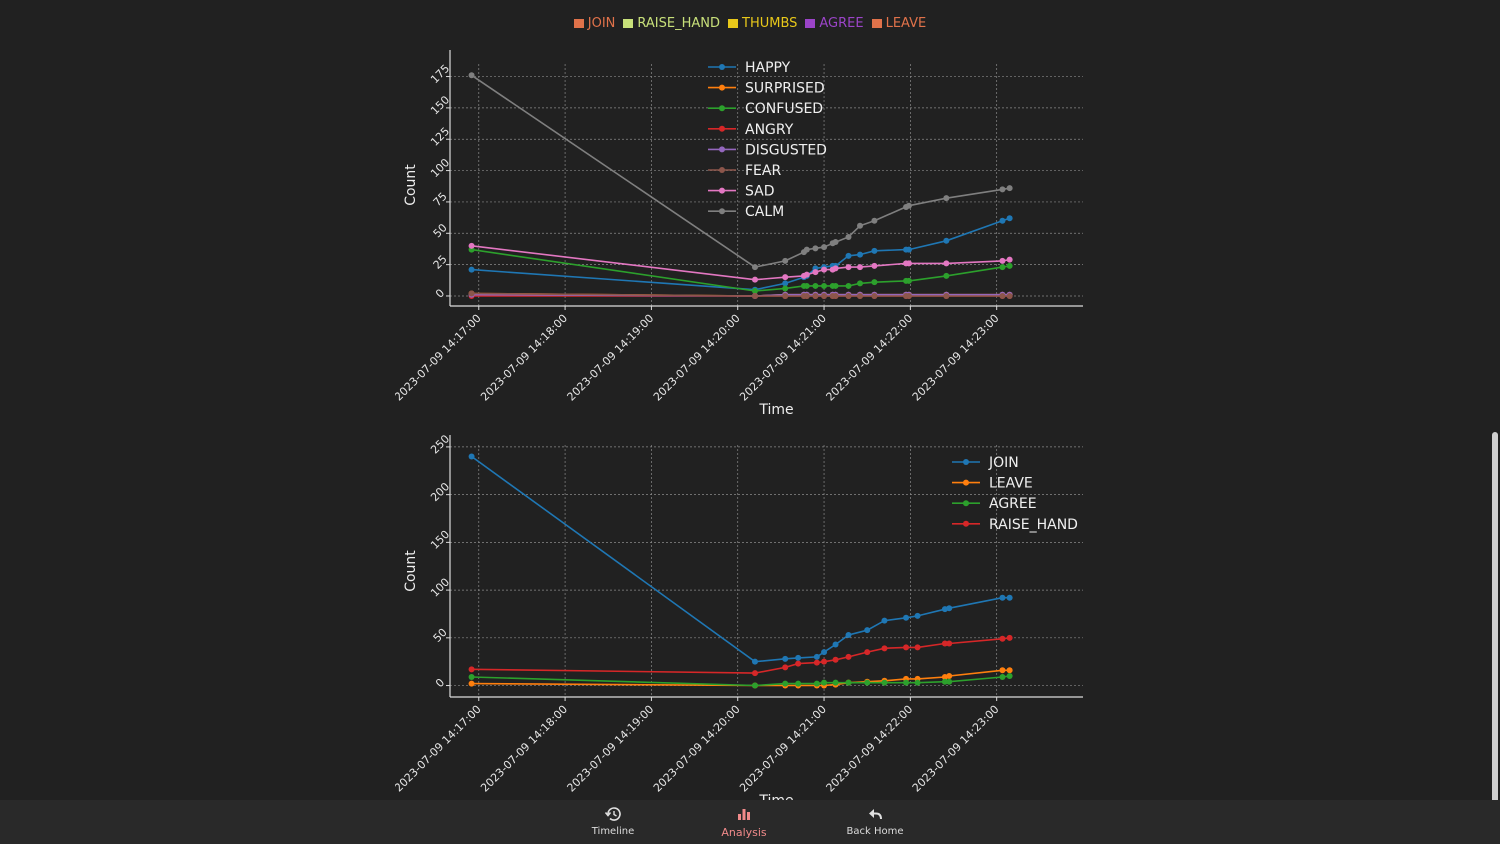  Describe the element at coordinates (875, 821) in the screenshot. I see `back-home-button: Back Home` at that location.